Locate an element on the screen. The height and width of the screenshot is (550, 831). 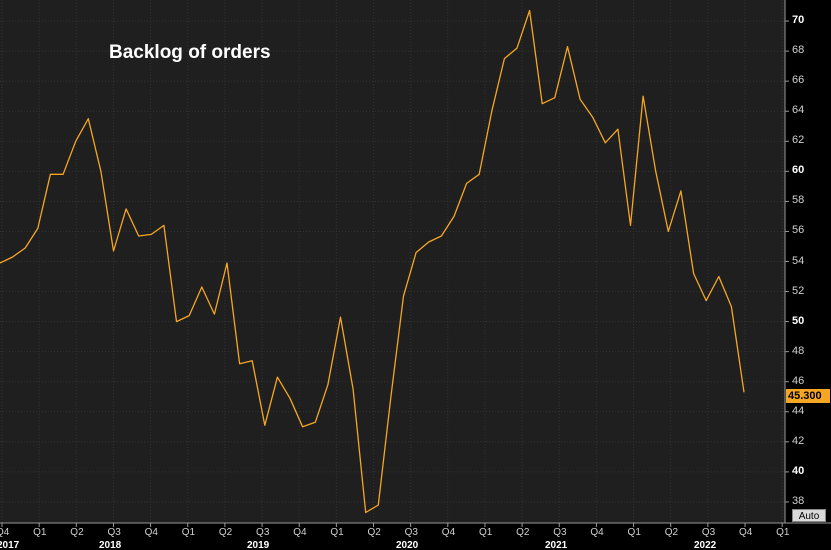
y-tick-label: 54 is located at coordinates (798, 260).